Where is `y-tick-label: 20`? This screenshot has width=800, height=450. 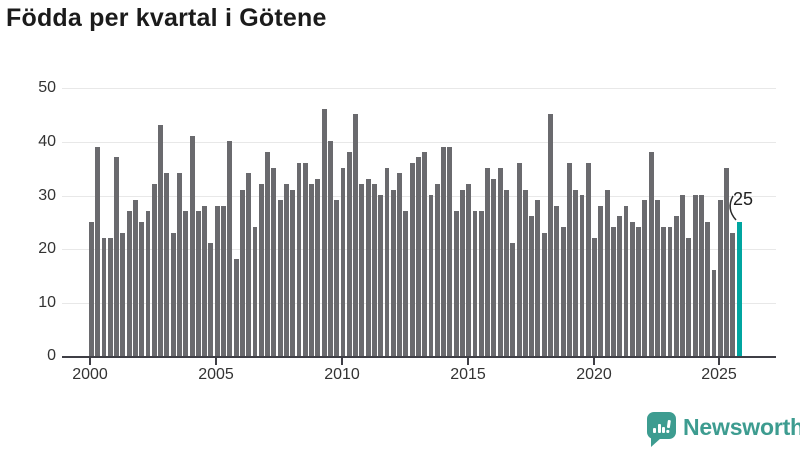 y-tick-label: 20 is located at coordinates (47, 248).